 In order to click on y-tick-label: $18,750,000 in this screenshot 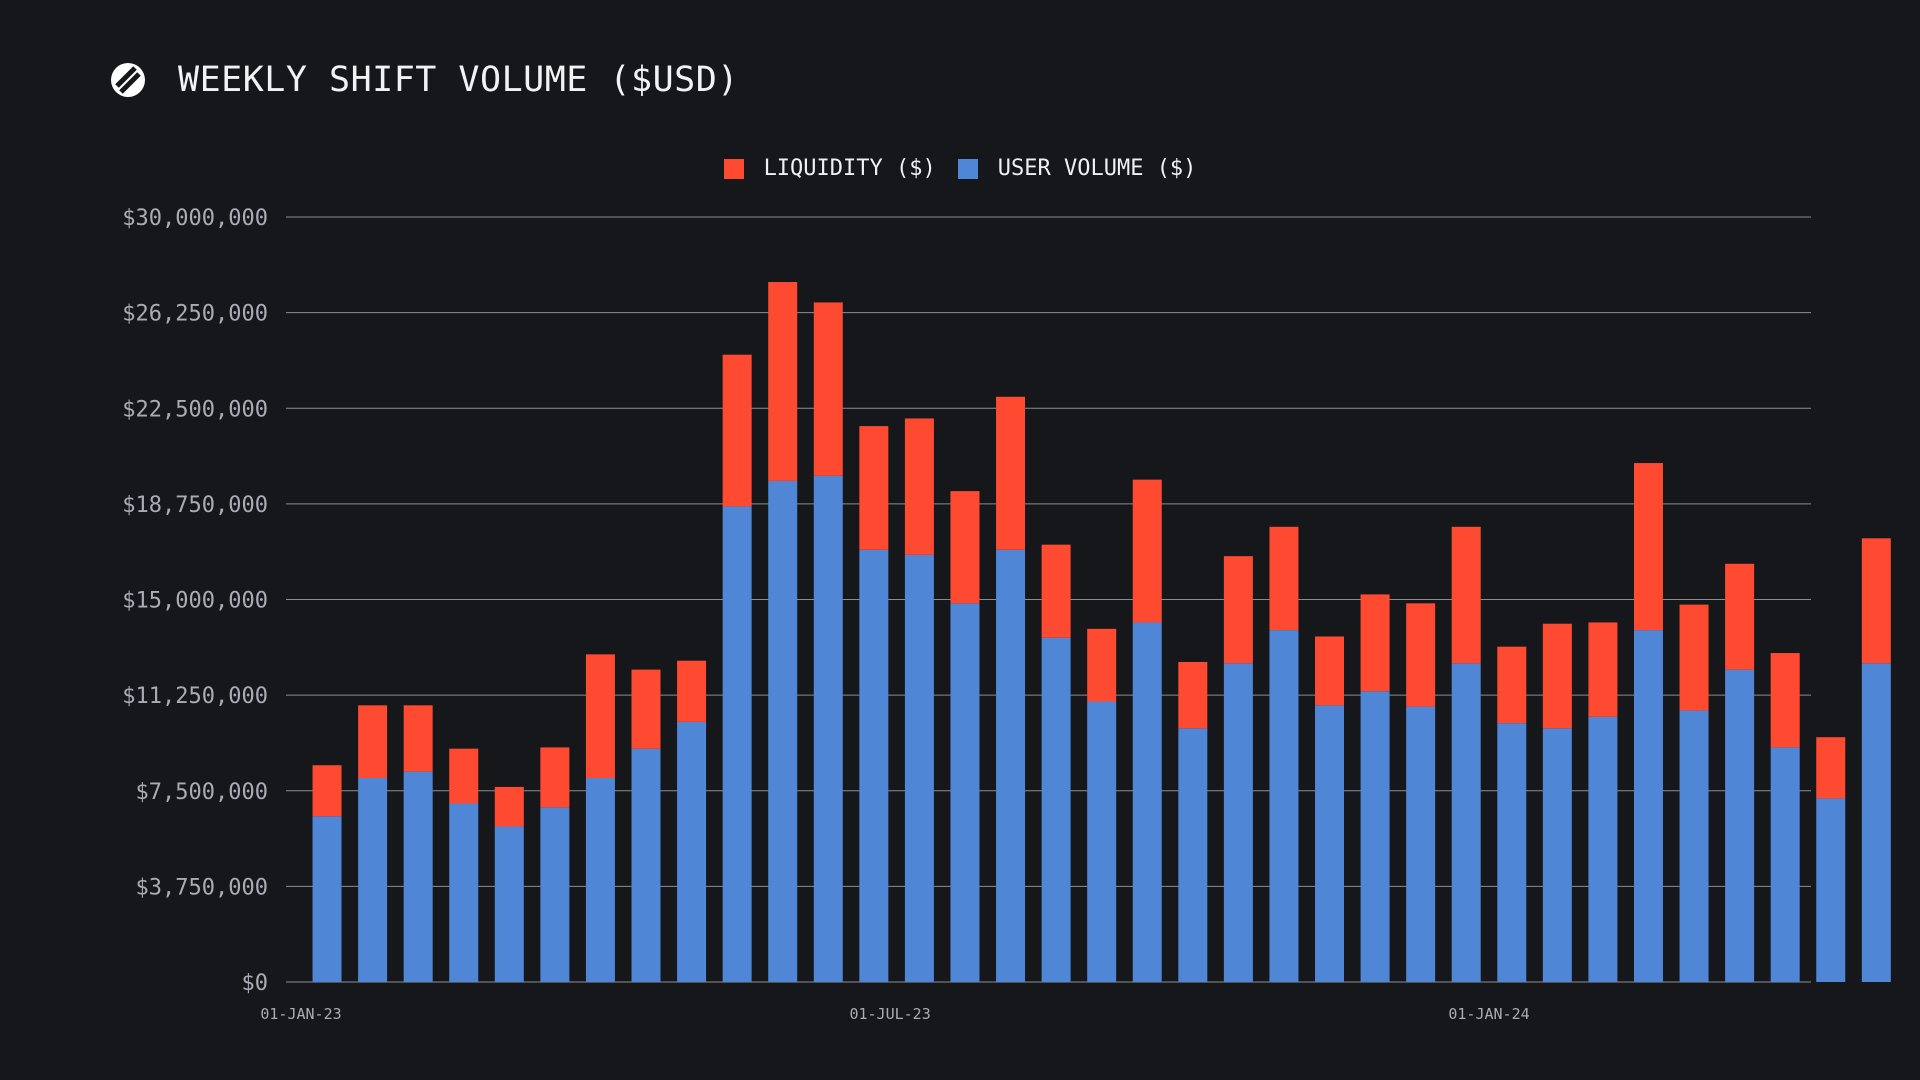, I will do `click(195, 505)`.